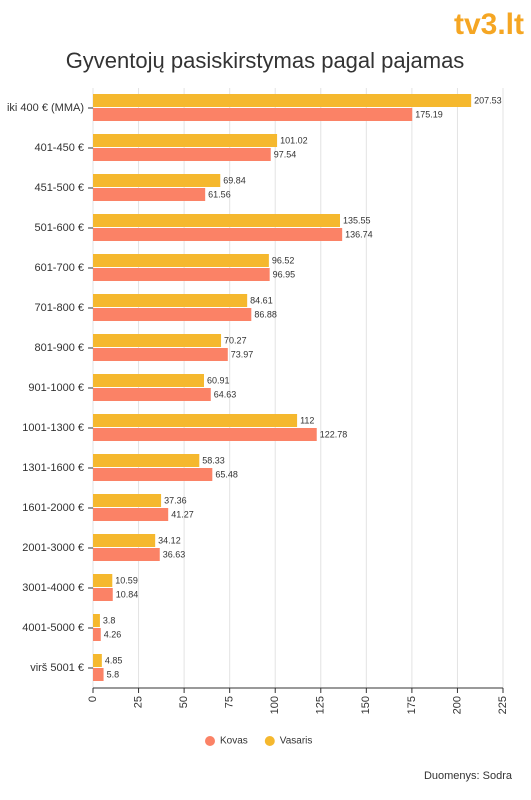 The height and width of the screenshot is (800, 531). What do you see at coordinates (59, 148) in the screenshot?
I see `y-tick-label: 401-450 €` at bounding box center [59, 148].